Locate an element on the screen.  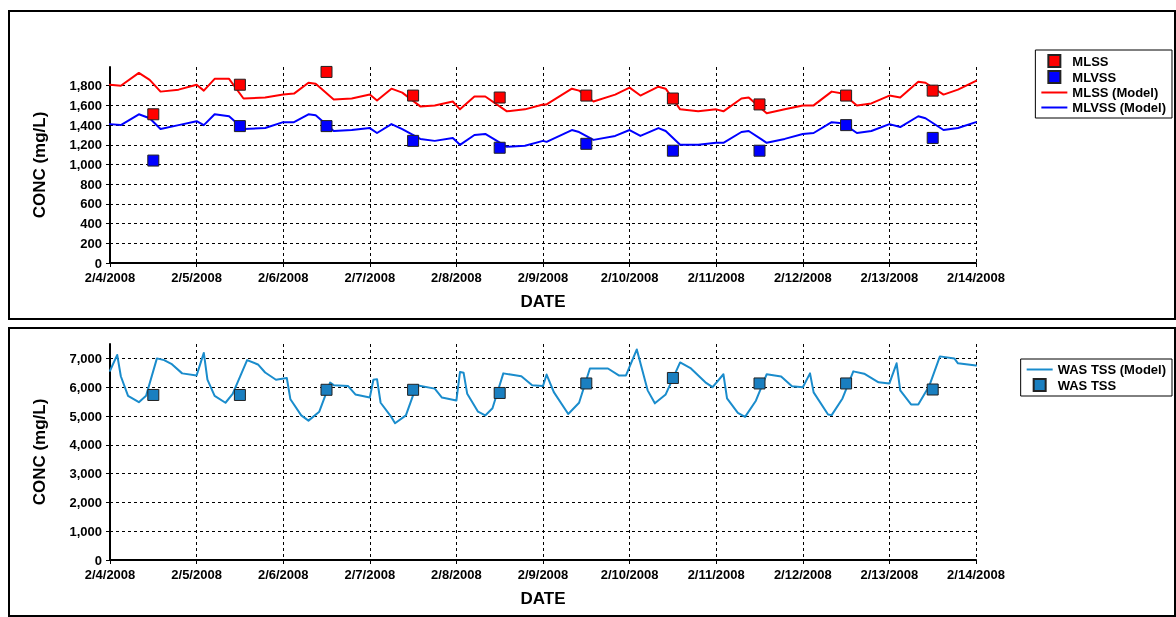
y-tick-label: 1,800 is located at coordinates (85, 86).